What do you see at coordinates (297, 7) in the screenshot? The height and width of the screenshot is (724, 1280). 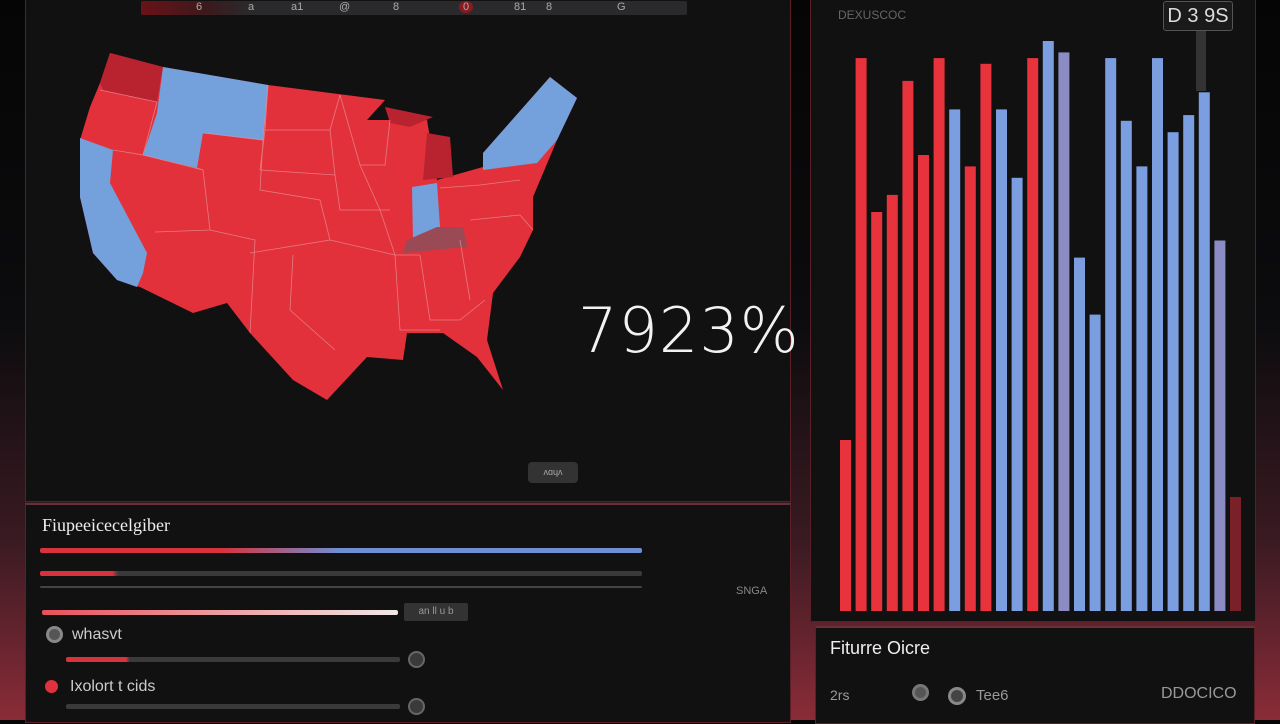 I see `toolbar-item: a1` at bounding box center [297, 7].